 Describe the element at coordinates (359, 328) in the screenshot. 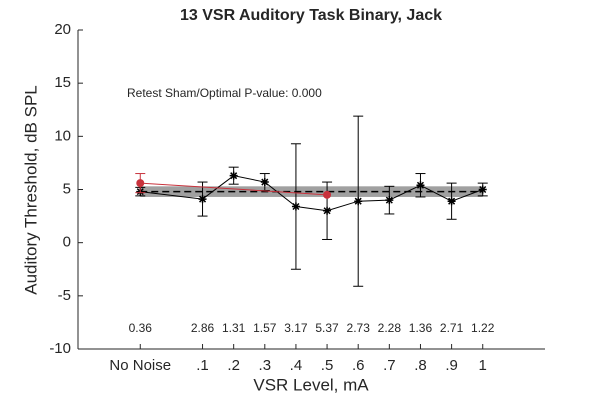

I see `bottom-label: 2.73` at that location.